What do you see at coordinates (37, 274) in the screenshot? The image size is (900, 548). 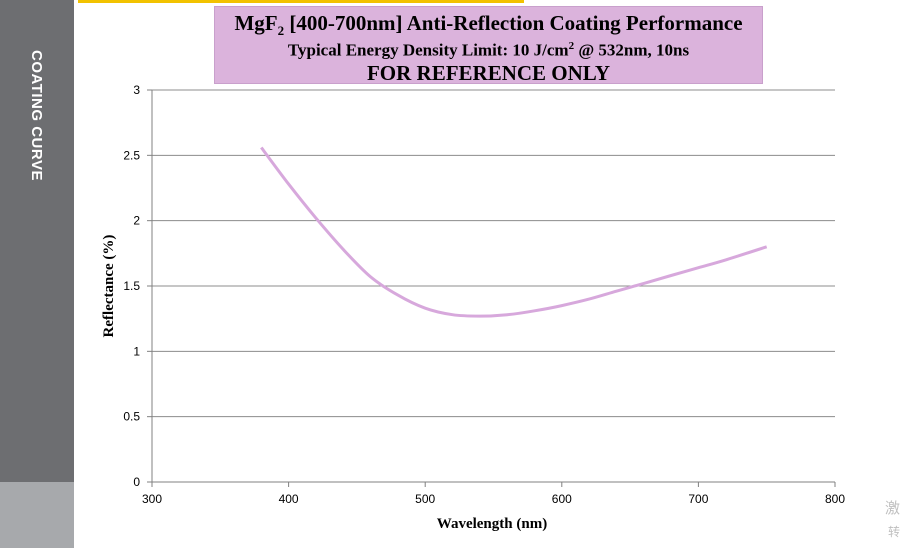 I see `sidebar: COATING CURVE` at bounding box center [37, 274].